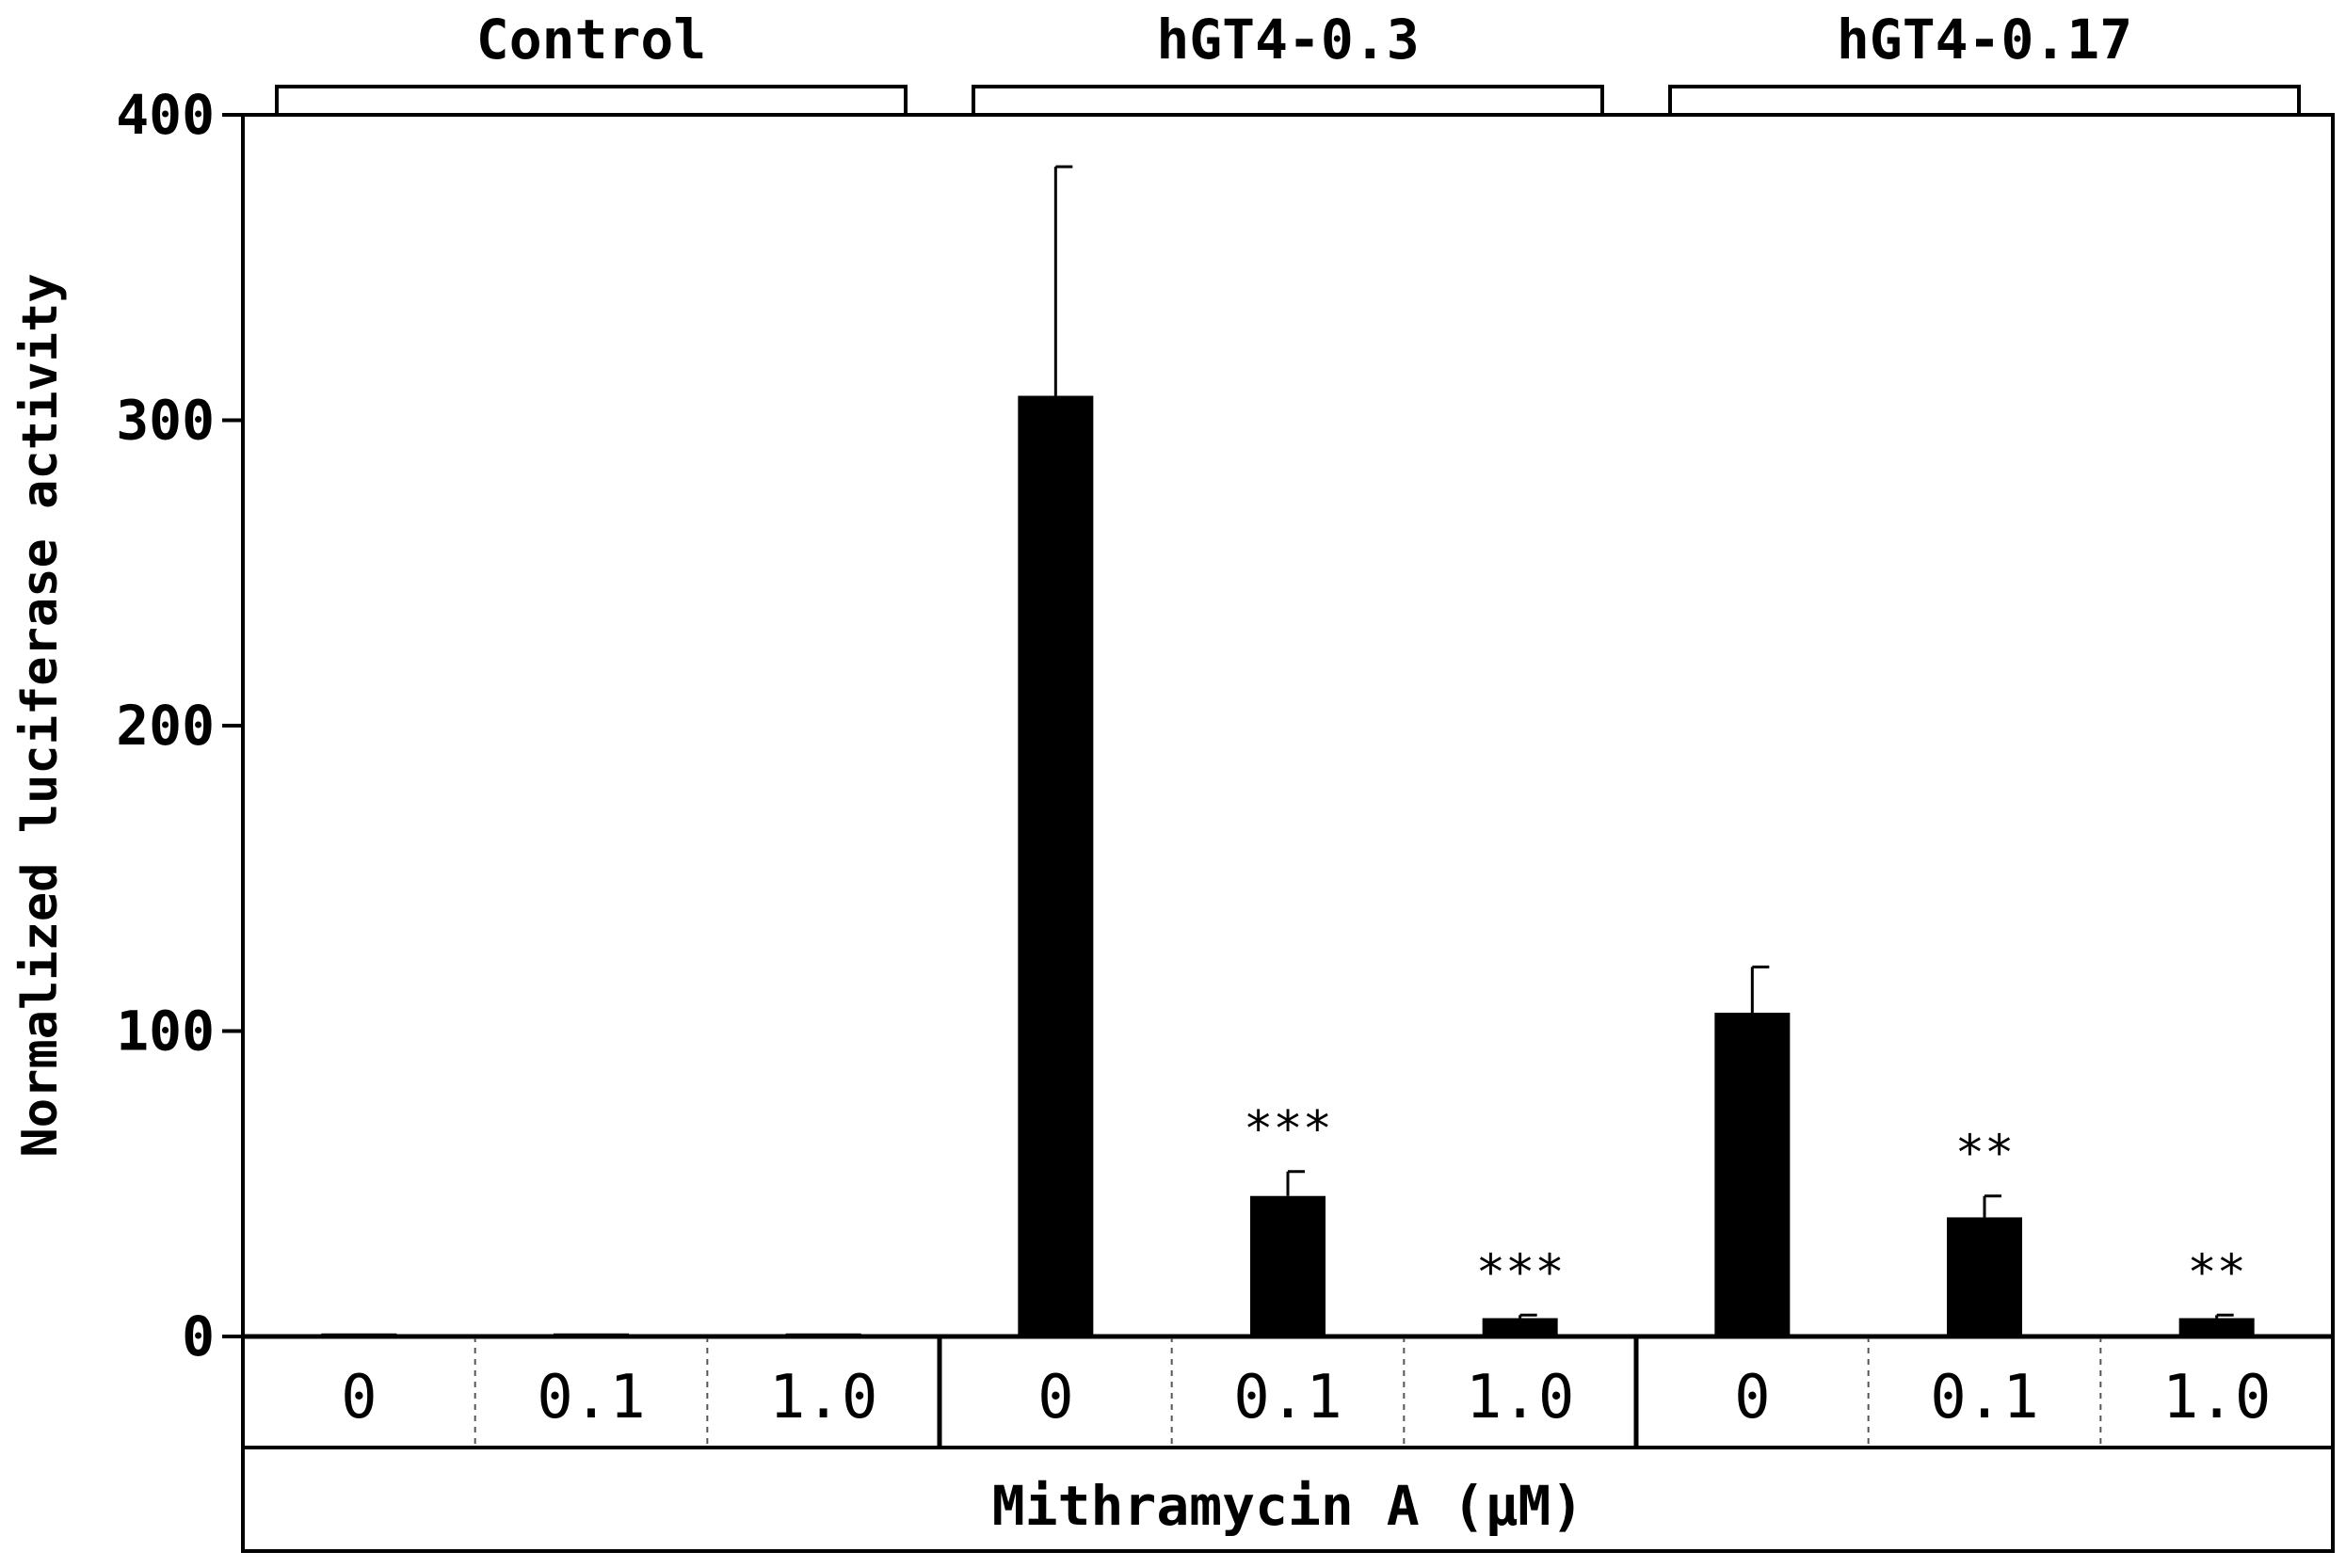 The image size is (2346, 1568). I want to click on group-brackets: Control hGT4-0.3 hGT4-0.17, so click(1288, 61).